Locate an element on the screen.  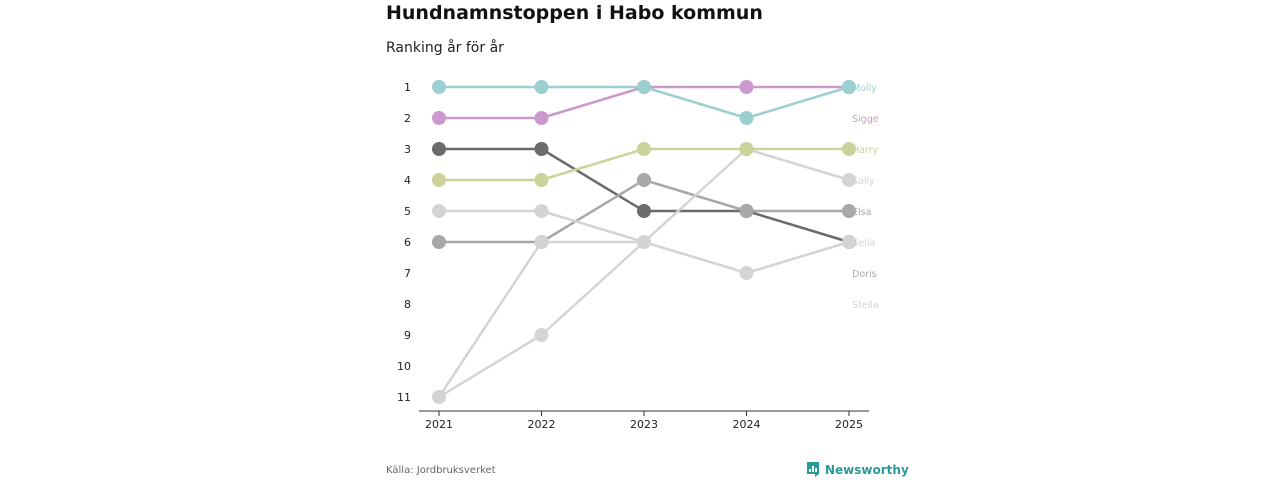
y-tick-label: 4 is located at coordinates (407, 180).